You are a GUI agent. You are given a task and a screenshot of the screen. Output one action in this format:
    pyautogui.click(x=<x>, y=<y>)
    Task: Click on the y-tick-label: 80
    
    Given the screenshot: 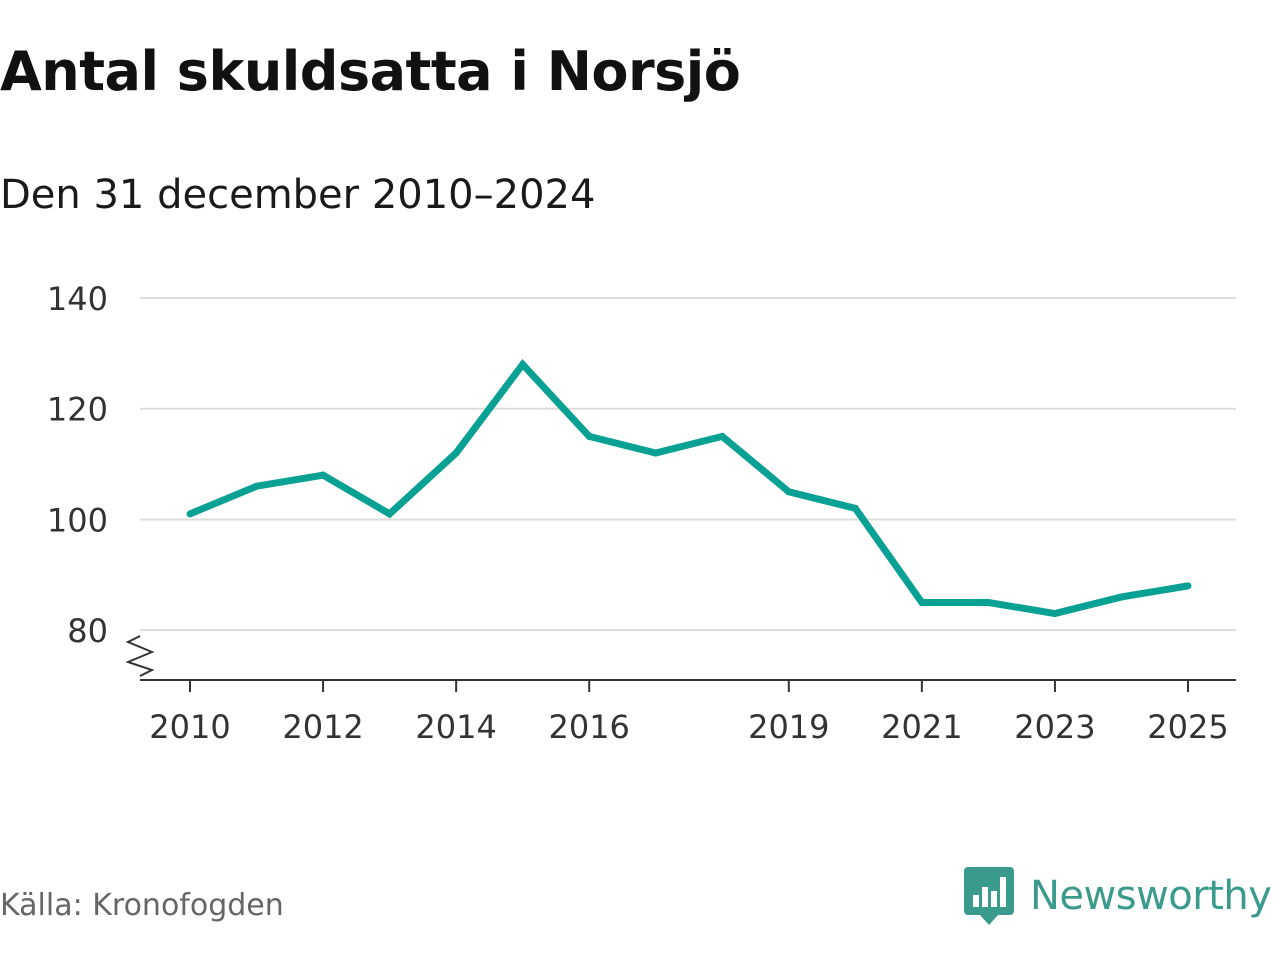 What is the action you would take?
    pyautogui.click(x=87, y=631)
    